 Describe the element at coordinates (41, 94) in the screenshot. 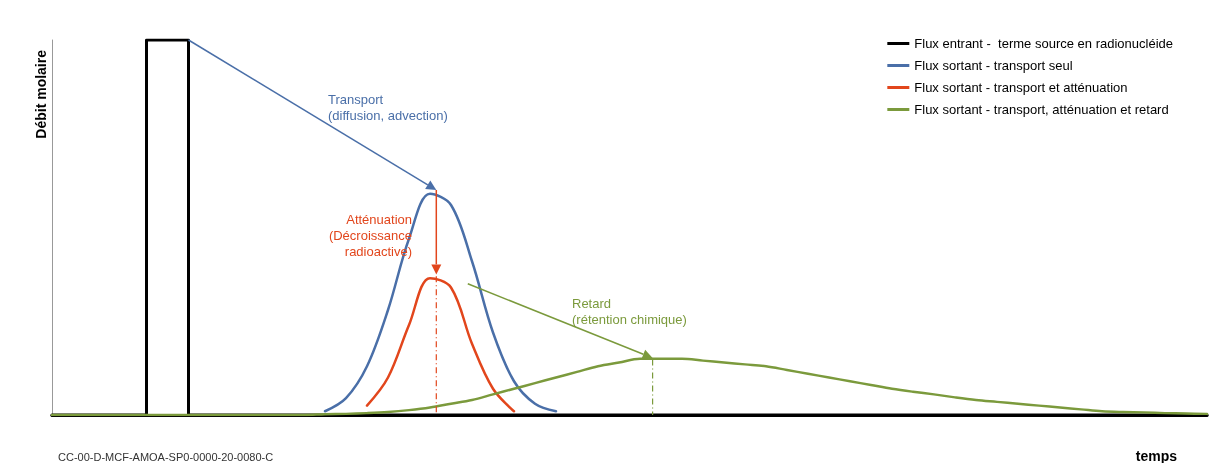

I see `y-axis-title: Débit molaire` at that location.